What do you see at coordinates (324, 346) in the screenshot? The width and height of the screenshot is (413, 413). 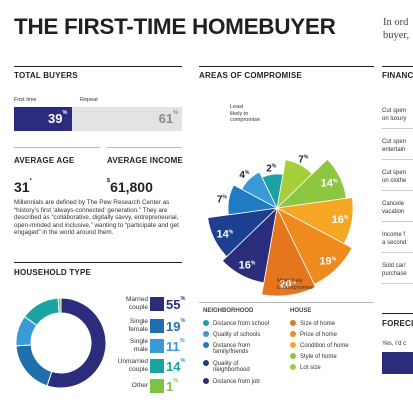 I see `legend-label: Condition of home` at bounding box center [324, 346].